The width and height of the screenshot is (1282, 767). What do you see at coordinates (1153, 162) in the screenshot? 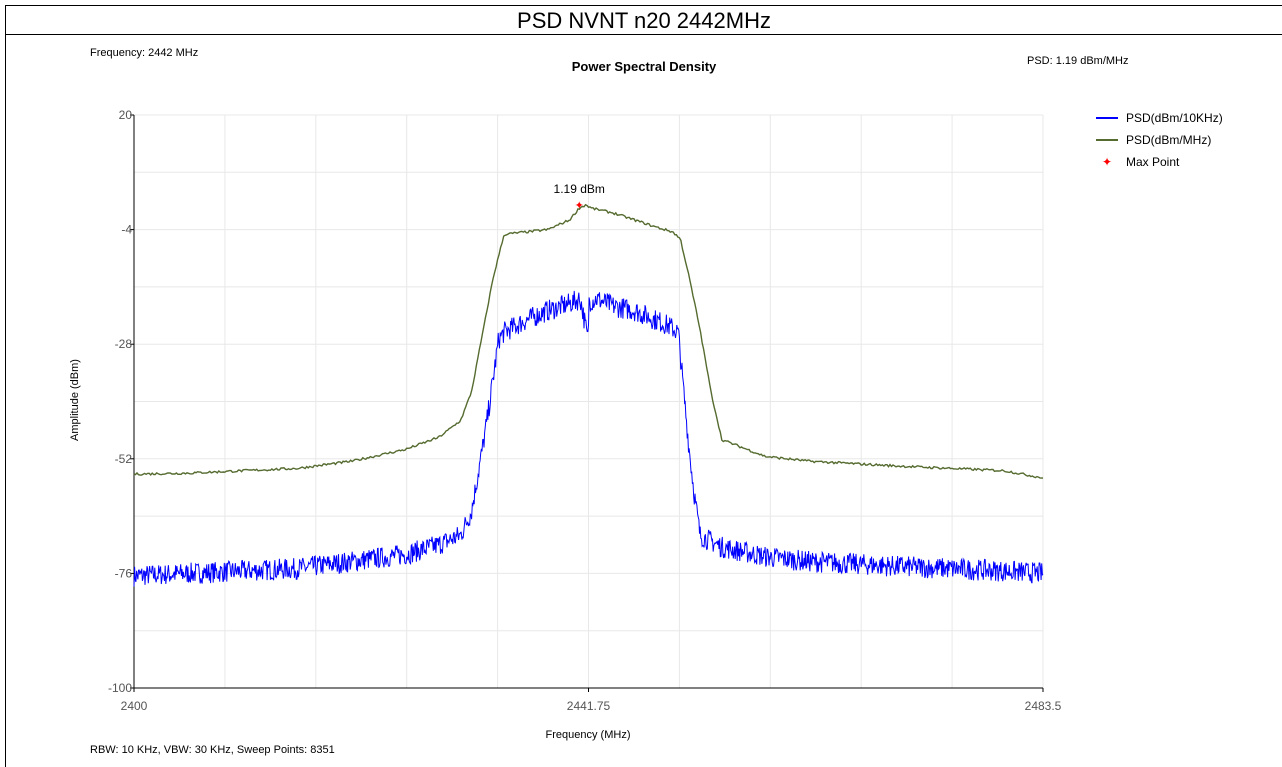
I see `legend-label-max-point: Max Point` at bounding box center [1153, 162].